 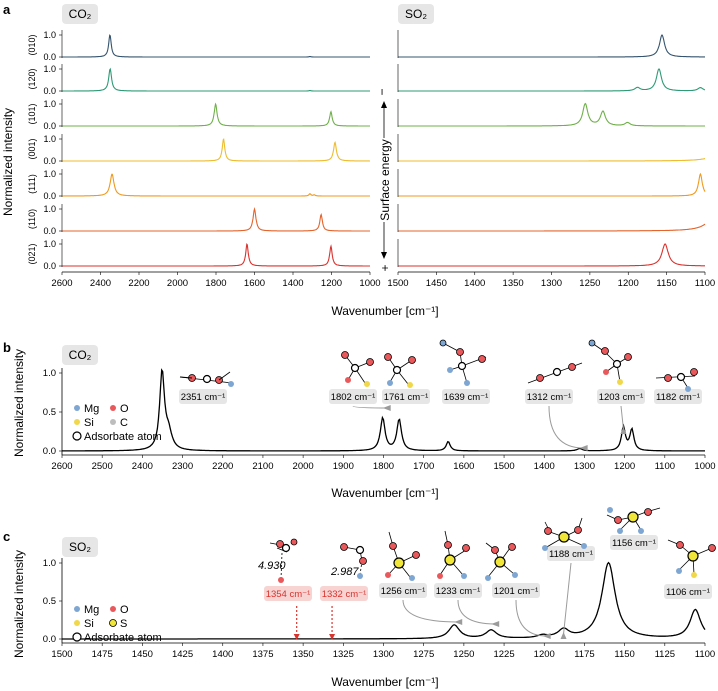 I want to click on legend-c-mg-dot, so click(x=77, y=609).